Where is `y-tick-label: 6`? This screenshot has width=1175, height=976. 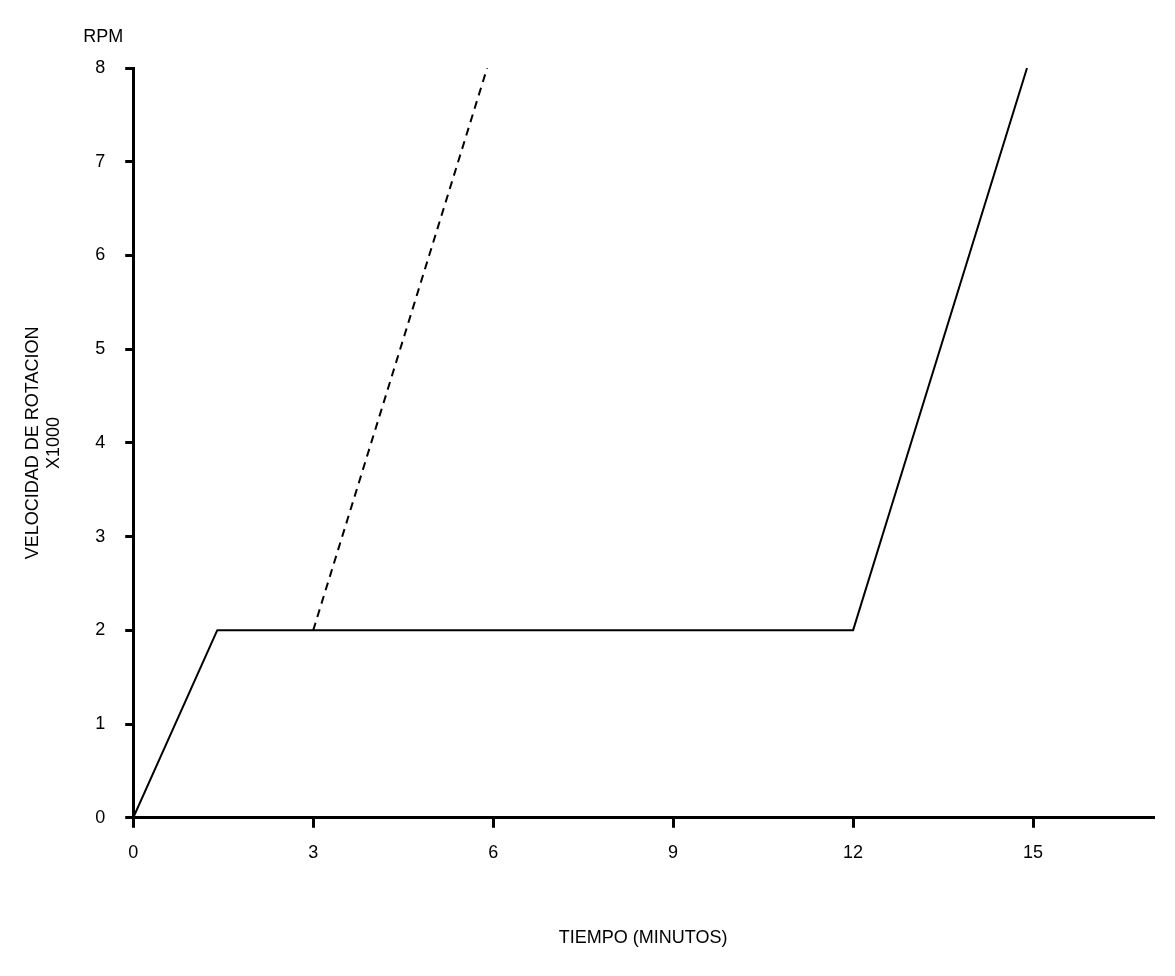 y-tick-label: 6 is located at coordinates (100, 254).